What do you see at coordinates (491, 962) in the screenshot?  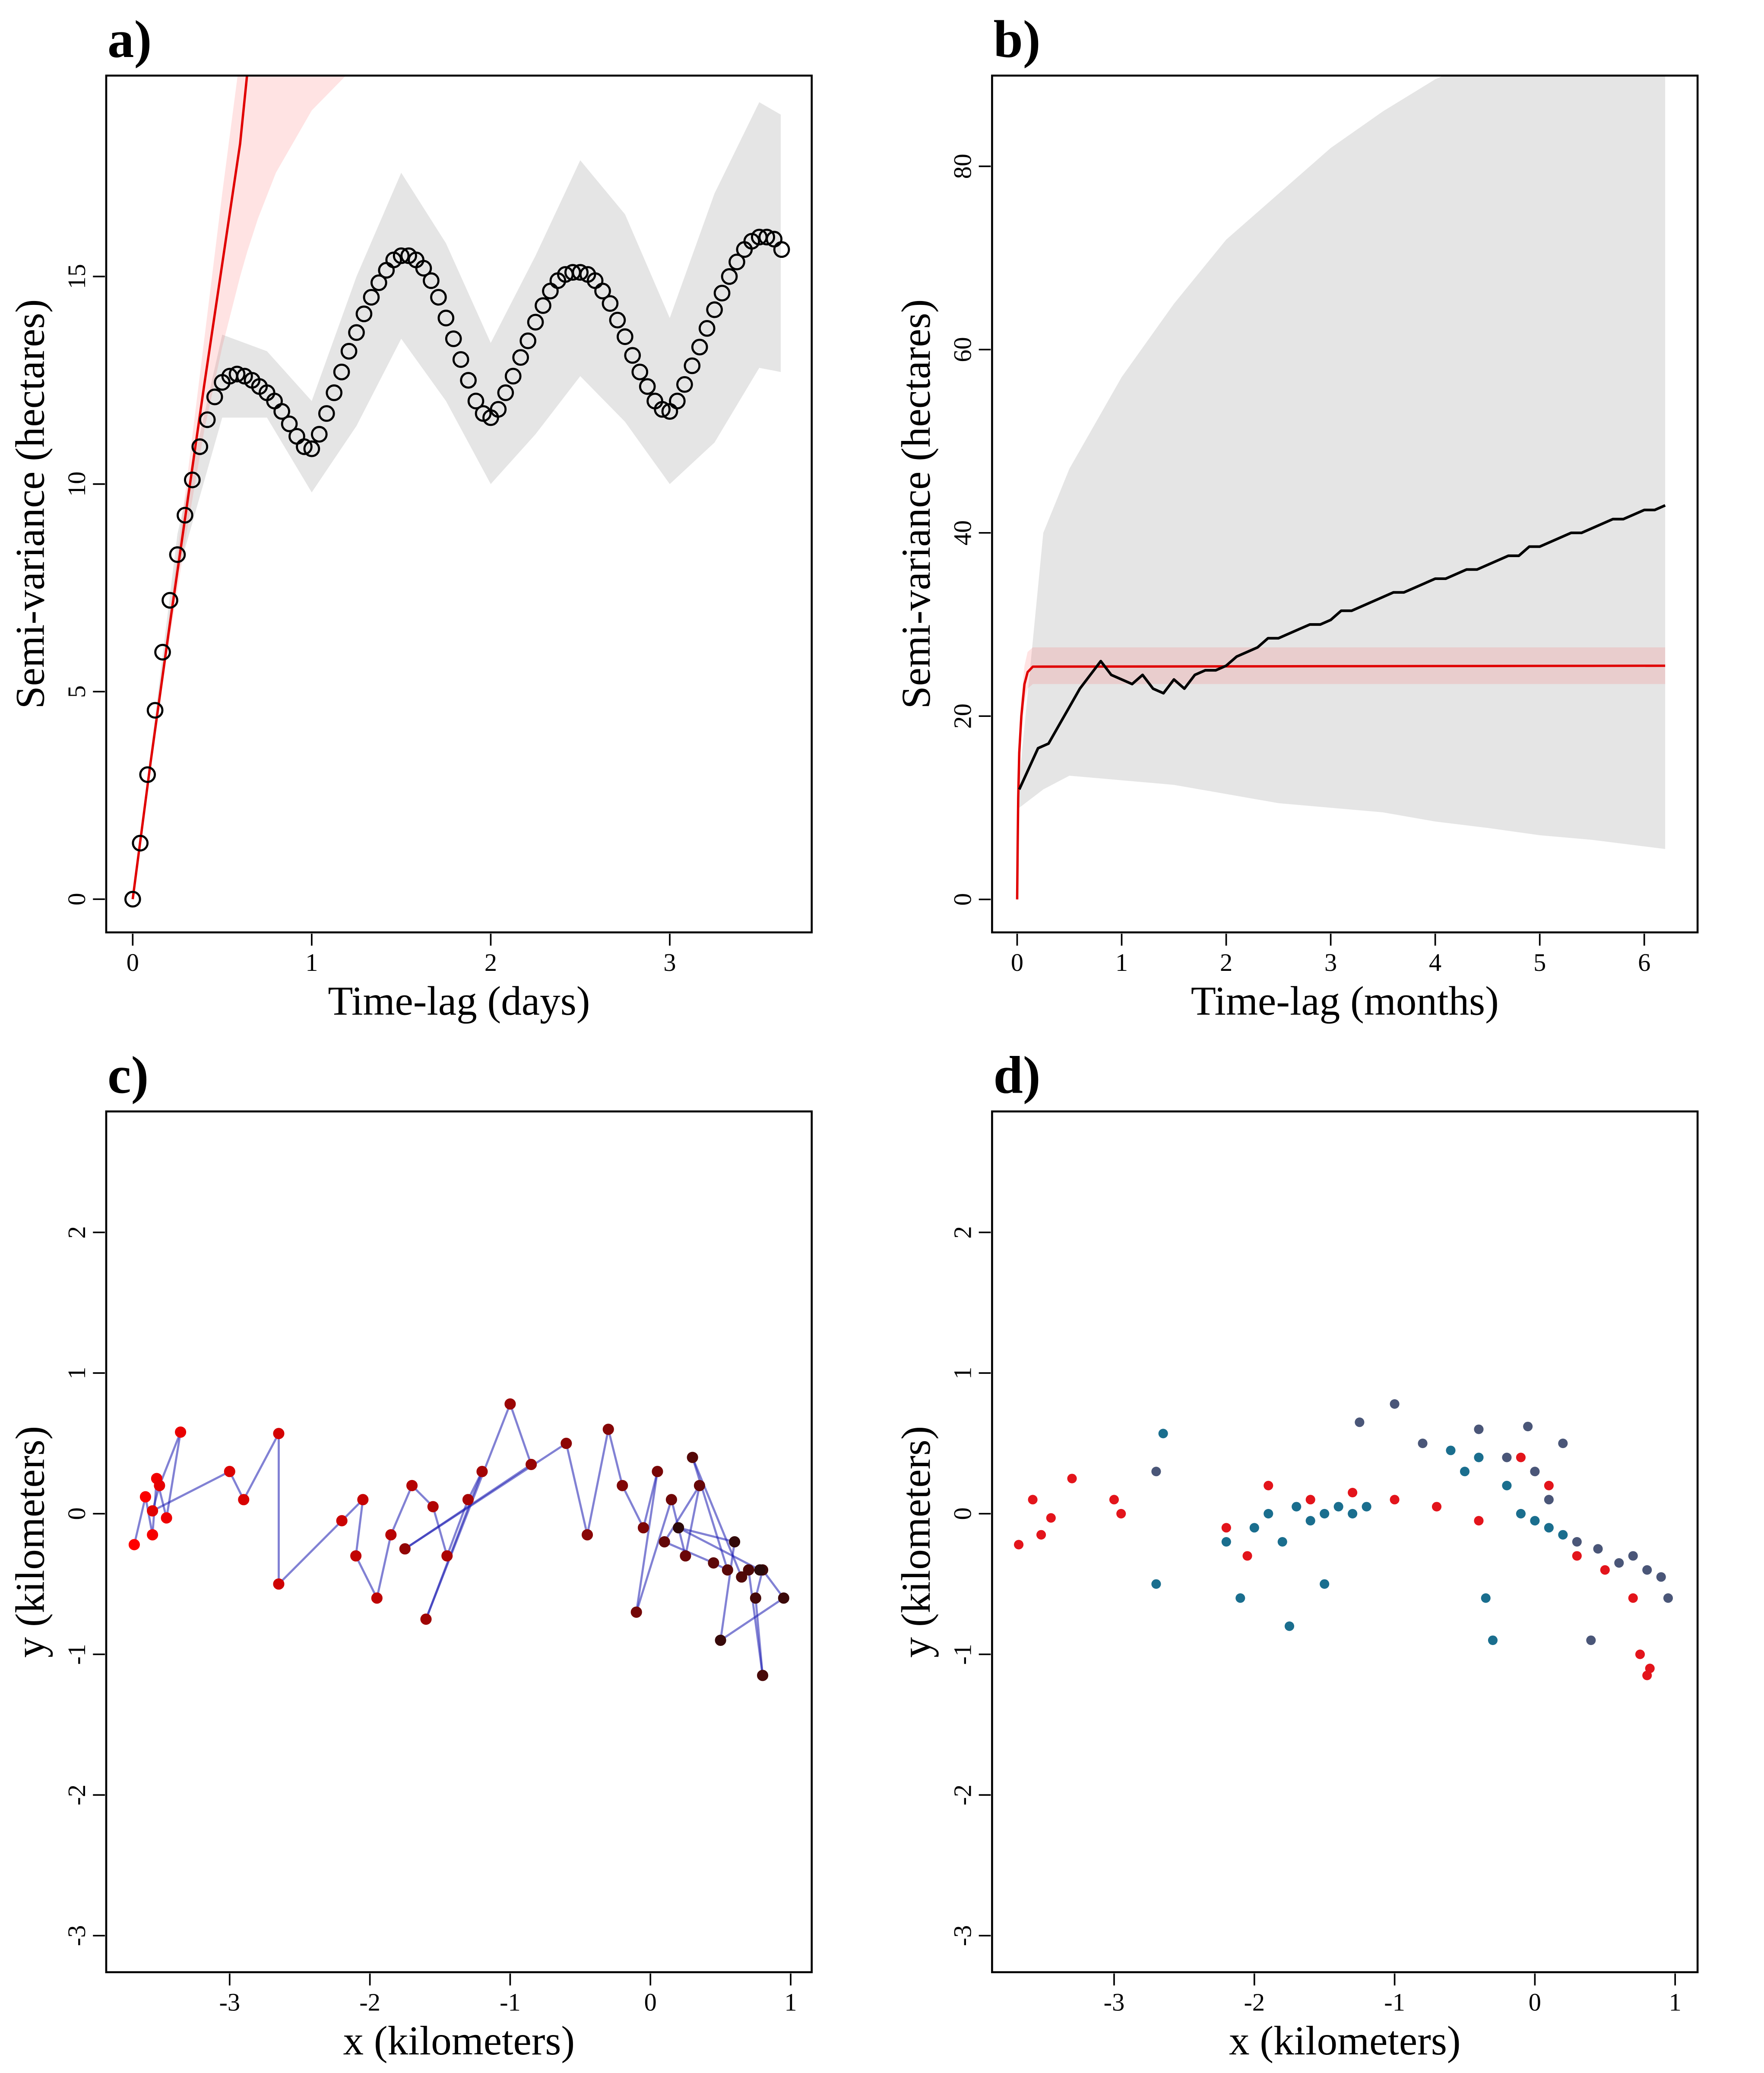 I see `x-tick-label: 2` at bounding box center [491, 962].